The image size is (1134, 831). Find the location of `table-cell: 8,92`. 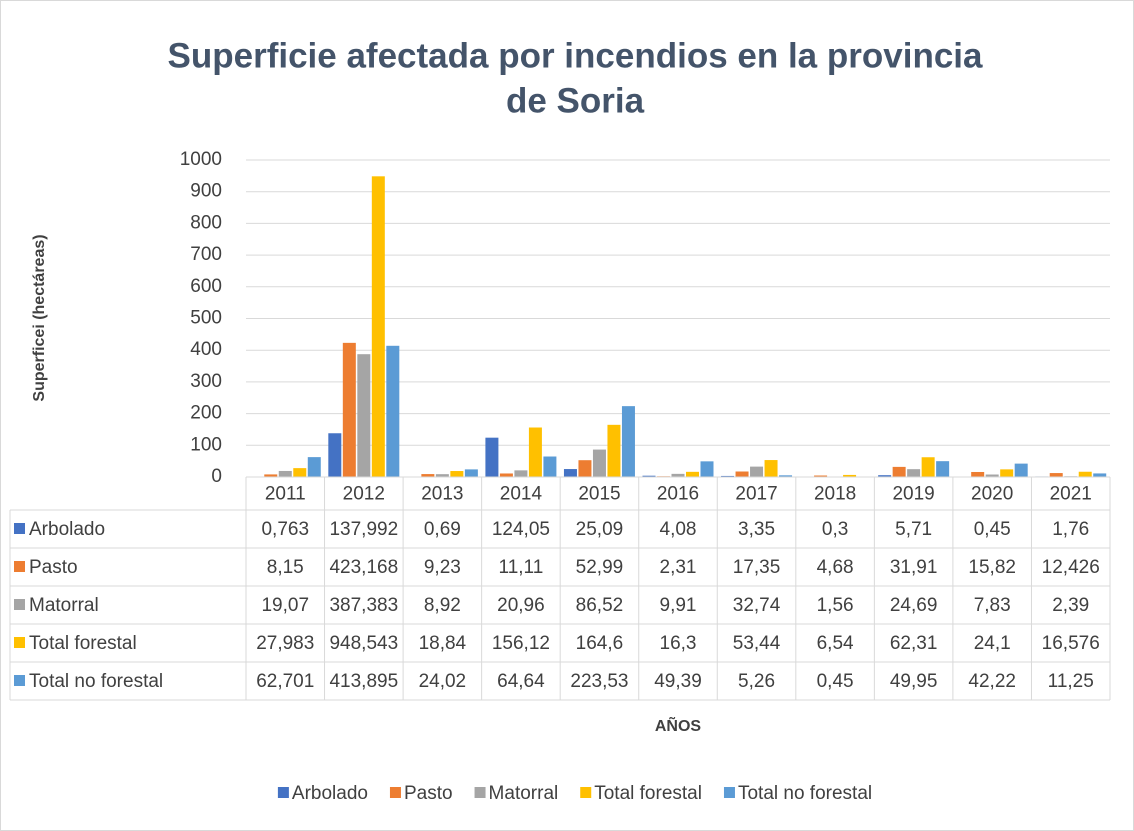

table-cell: 8,92 is located at coordinates (442, 605).